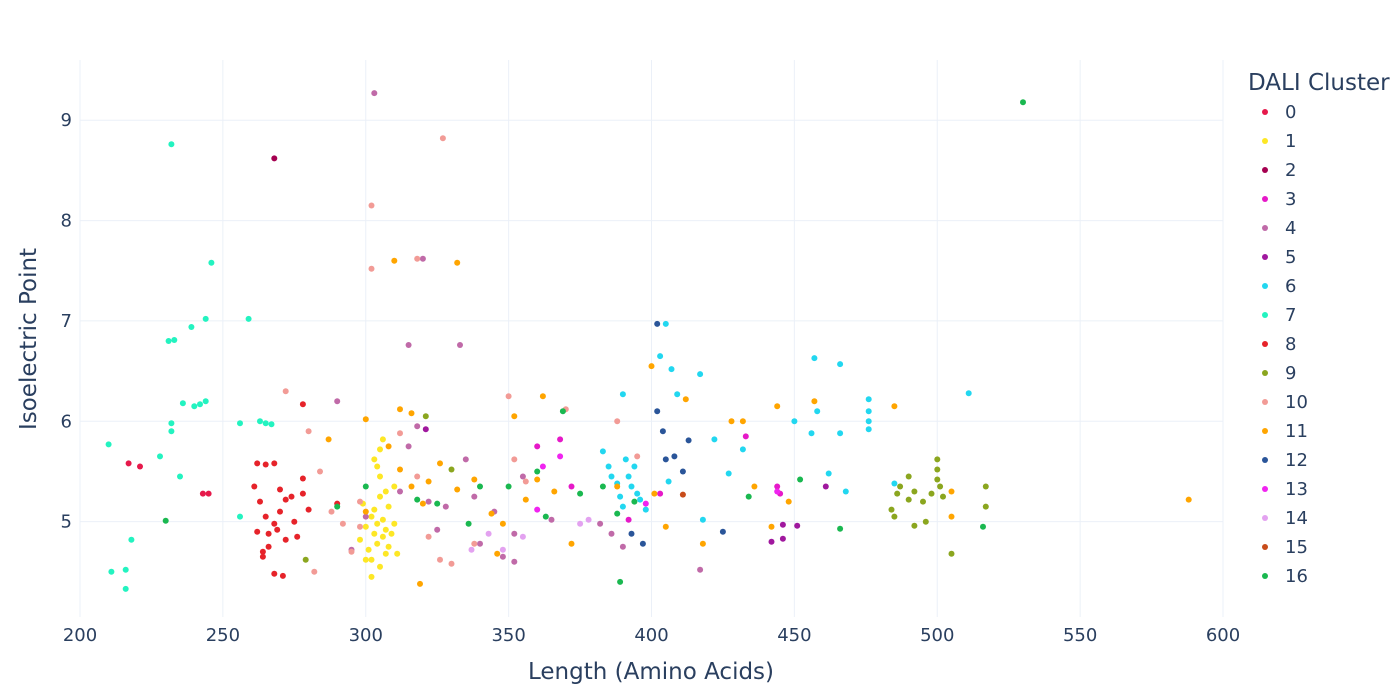  What do you see at coordinates (1279, 257) in the screenshot?
I see `legend-item-5: 5` at bounding box center [1279, 257].